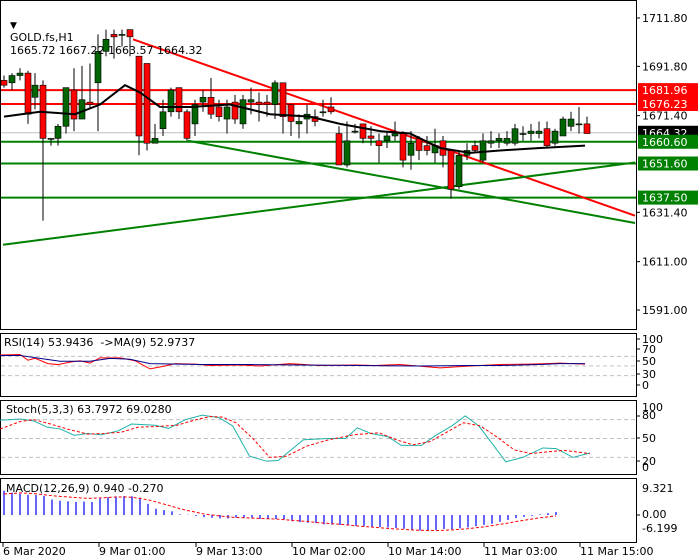 The height and width of the screenshot is (560, 700). What do you see at coordinates (132, 551) in the screenshot?
I see `time-tick-label: 9 Mar 01:00` at bounding box center [132, 551].